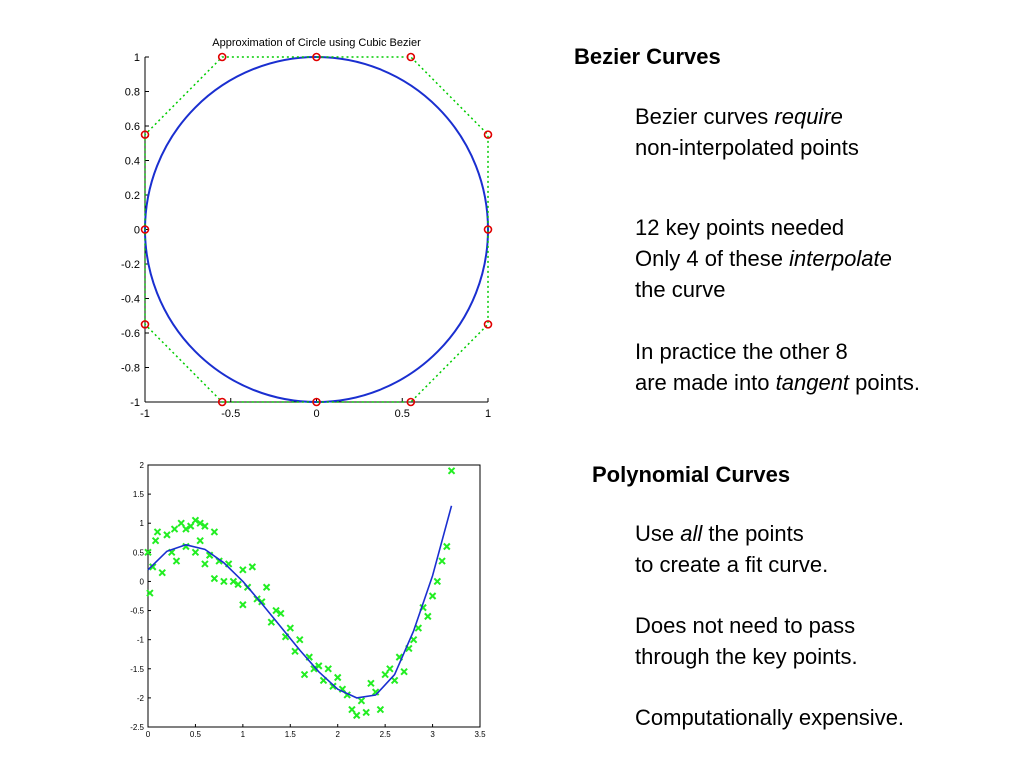  What do you see at coordinates (777, 382) in the screenshot?
I see `text-line: are made into tangent points.` at bounding box center [777, 382].